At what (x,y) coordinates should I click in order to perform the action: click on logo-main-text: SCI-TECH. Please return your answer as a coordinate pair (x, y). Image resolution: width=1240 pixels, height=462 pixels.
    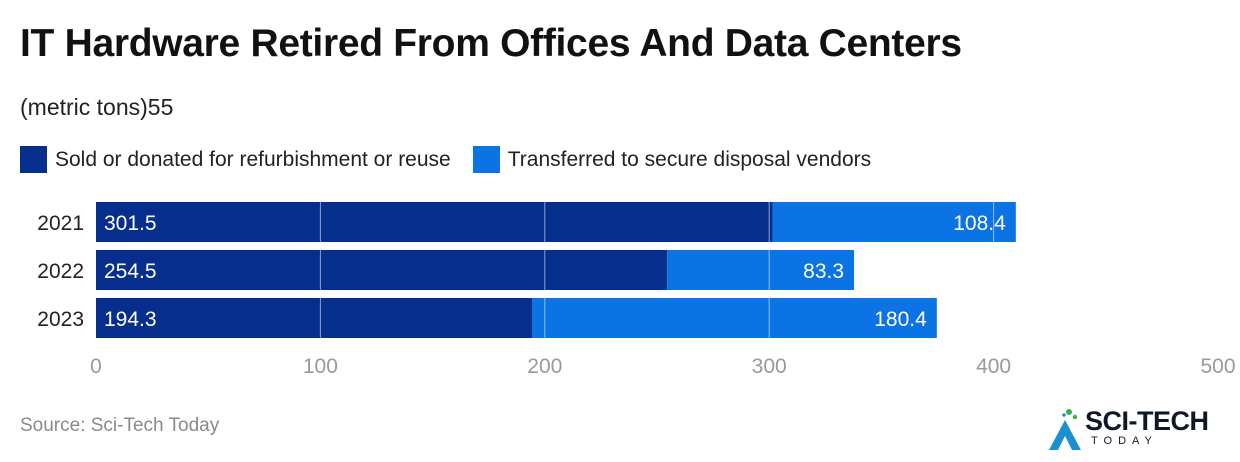
    Looking at the image, I should click on (1147, 421).